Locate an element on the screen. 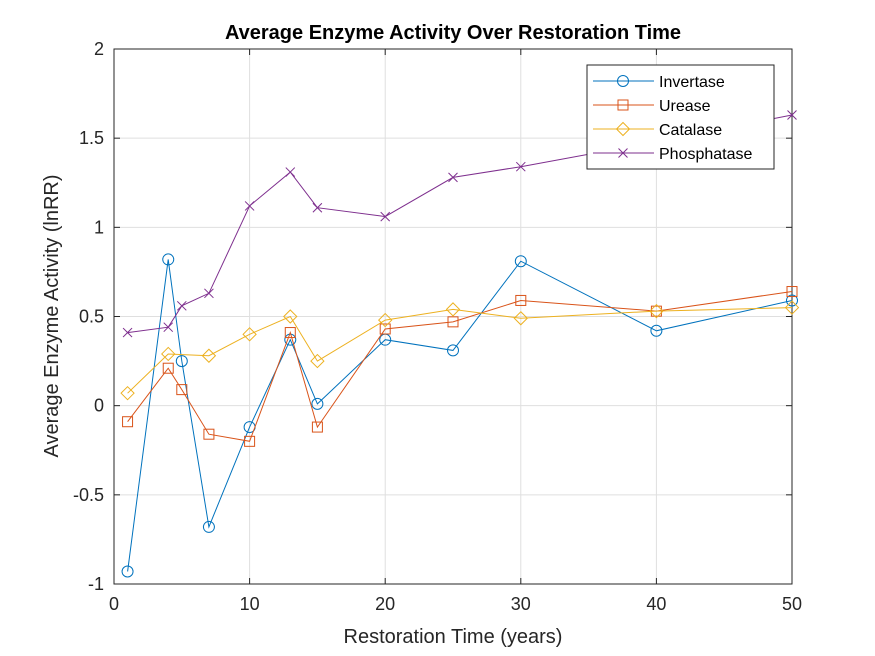 Image resolution: width=875 pixels, height=656 pixels. x-tick-label: 40 is located at coordinates (656, 604).